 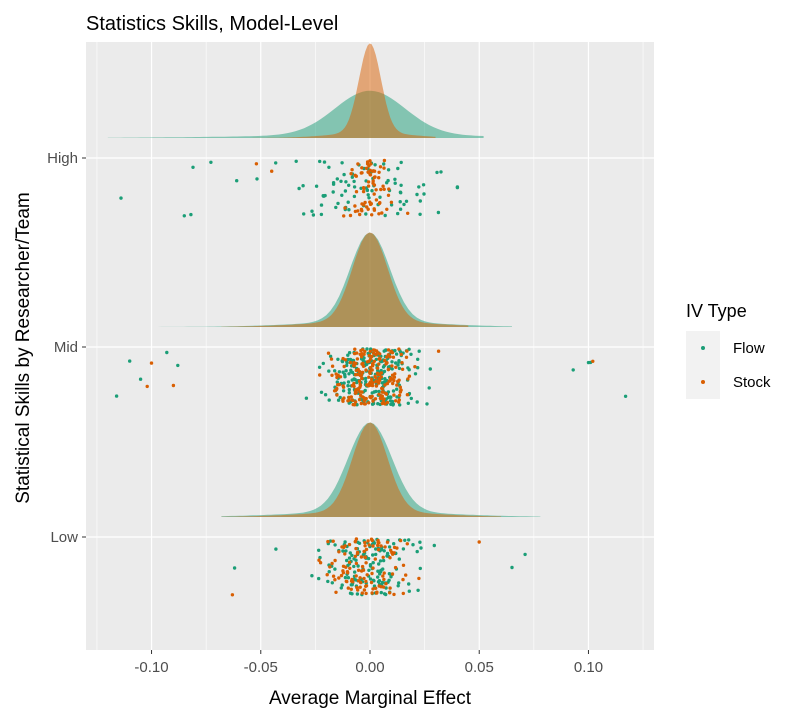 I want to click on legend-label-flow: Flow, so click(x=749, y=348).